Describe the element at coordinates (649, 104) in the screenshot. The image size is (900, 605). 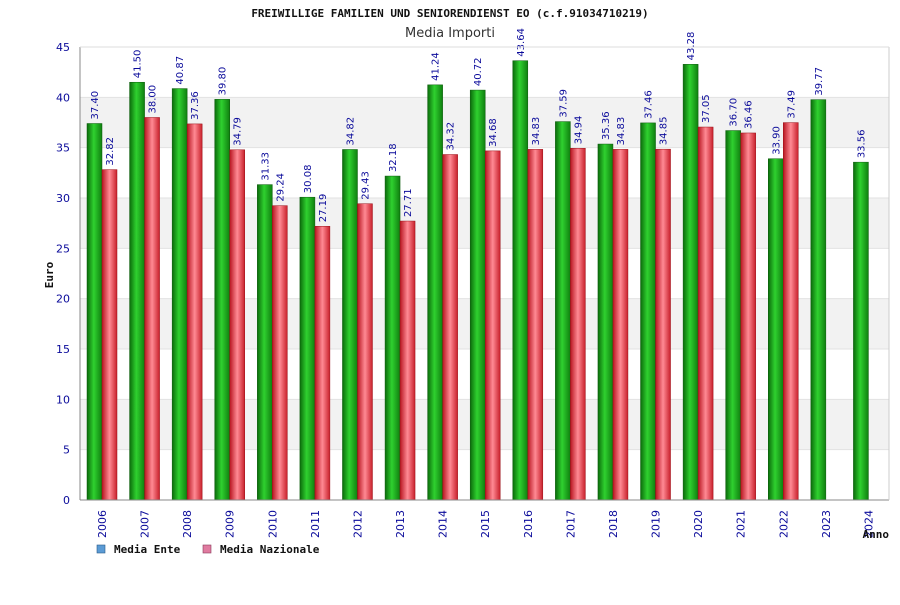
I see `data-label: 37.46` at that location.